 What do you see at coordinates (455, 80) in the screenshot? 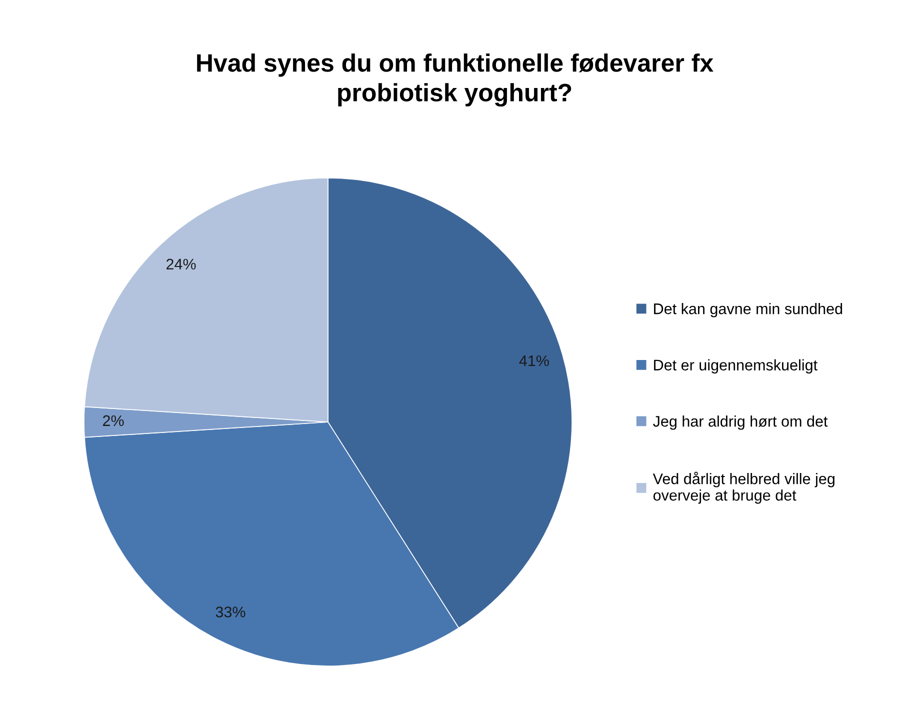
I see `chart-title: Hvad synes du om funktionelle fødevarer fx probiotisk yoghurt?` at bounding box center [455, 80].